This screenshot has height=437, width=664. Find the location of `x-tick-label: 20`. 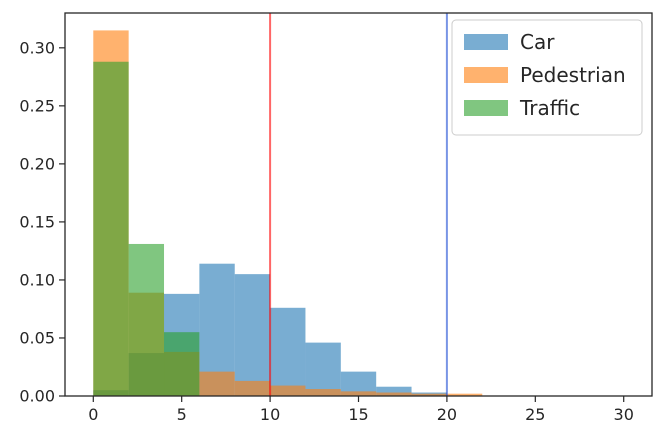

x-tick-label: 20 is located at coordinates (447, 414).